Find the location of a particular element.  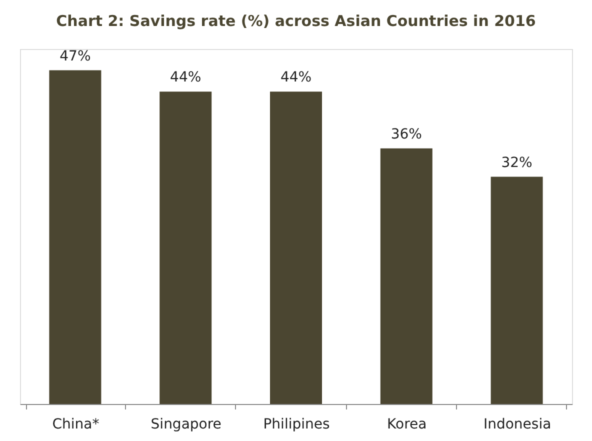

x-tick-label: Korea is located at coordinates (407, 424).